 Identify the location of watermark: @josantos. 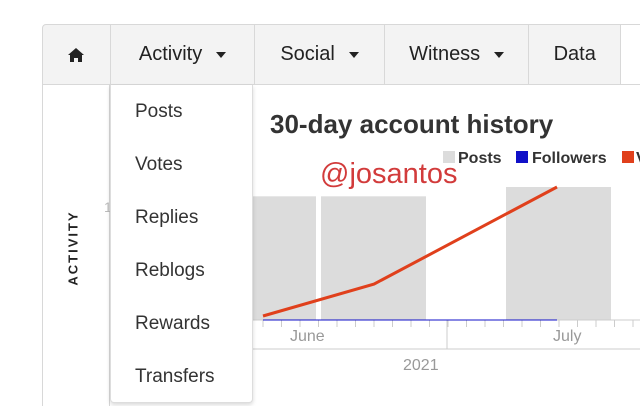
(388, 174).